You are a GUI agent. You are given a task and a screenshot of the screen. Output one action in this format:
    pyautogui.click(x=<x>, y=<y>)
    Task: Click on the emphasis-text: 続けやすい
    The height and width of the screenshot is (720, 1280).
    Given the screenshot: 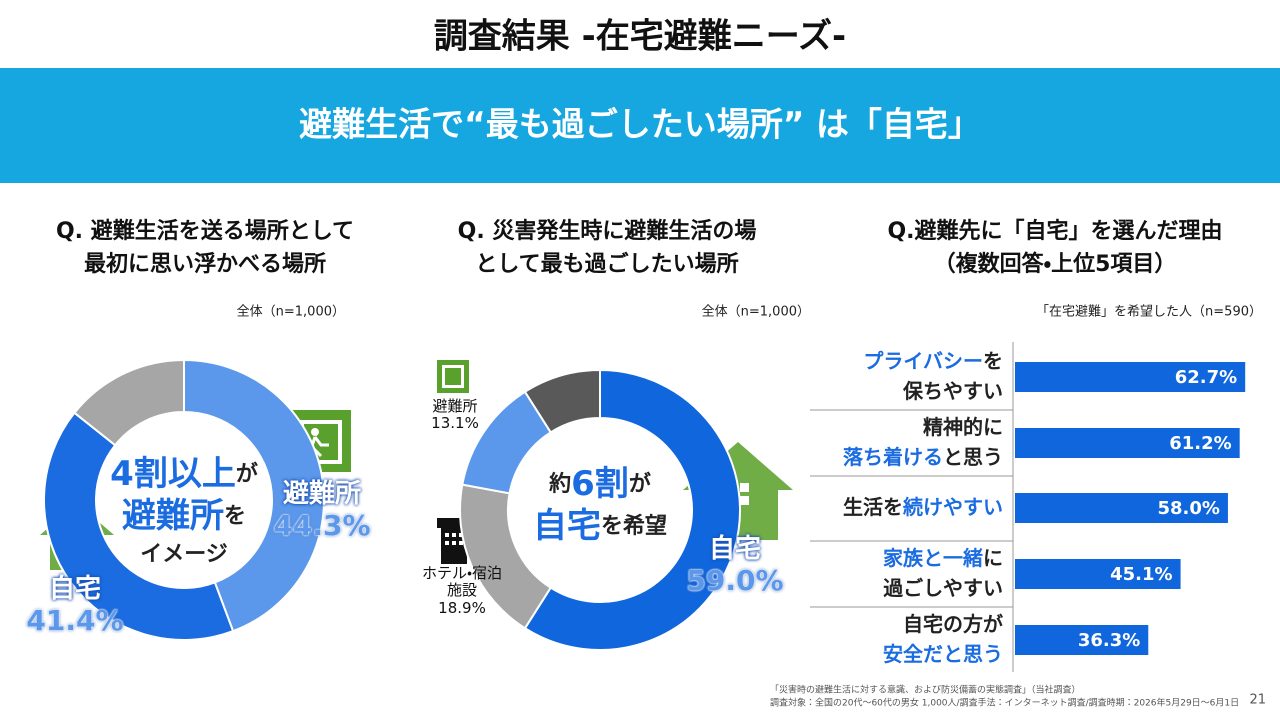 What is the action you would take?
    pyautogui.click(x=953, y=507)
    